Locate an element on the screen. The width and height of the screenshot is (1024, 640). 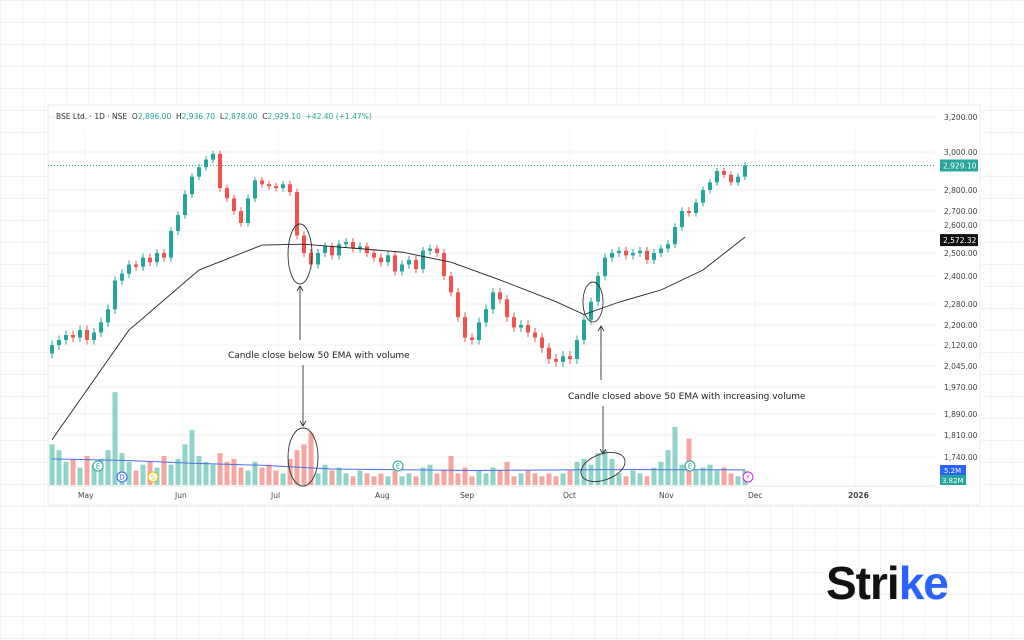
annotations is located at coordinates (456, 355).